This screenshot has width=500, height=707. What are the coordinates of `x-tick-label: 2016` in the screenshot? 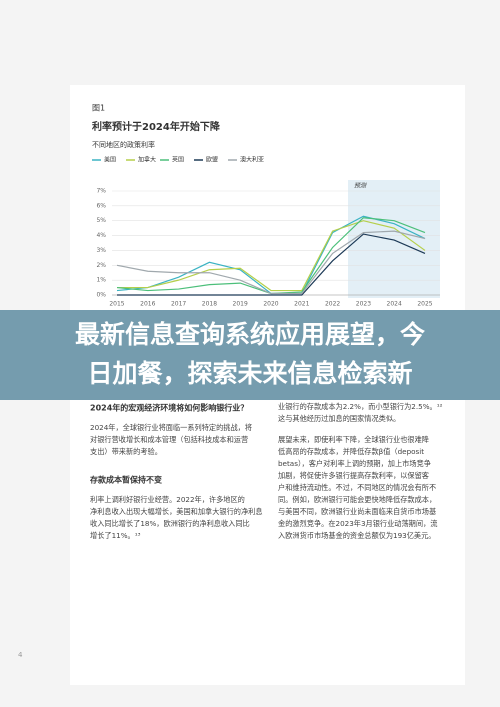 It's located at (147, 304).